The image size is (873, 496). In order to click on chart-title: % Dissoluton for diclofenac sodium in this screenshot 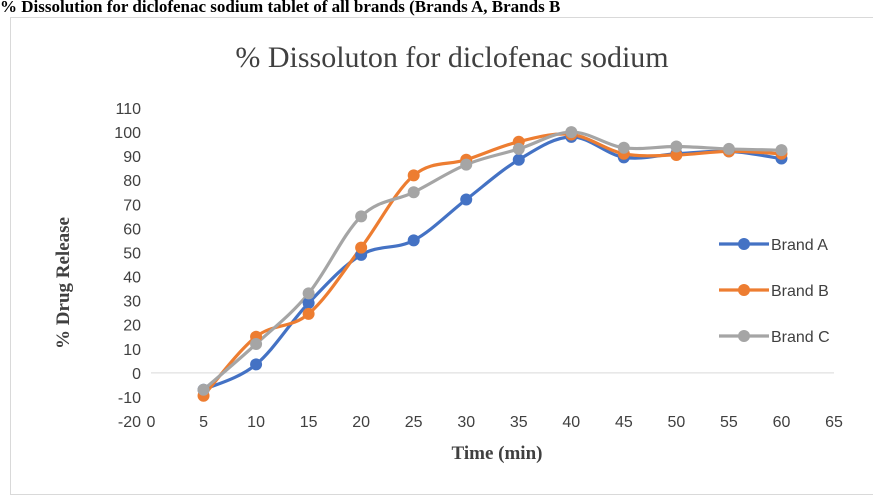, I will do `click(451, 57)`.